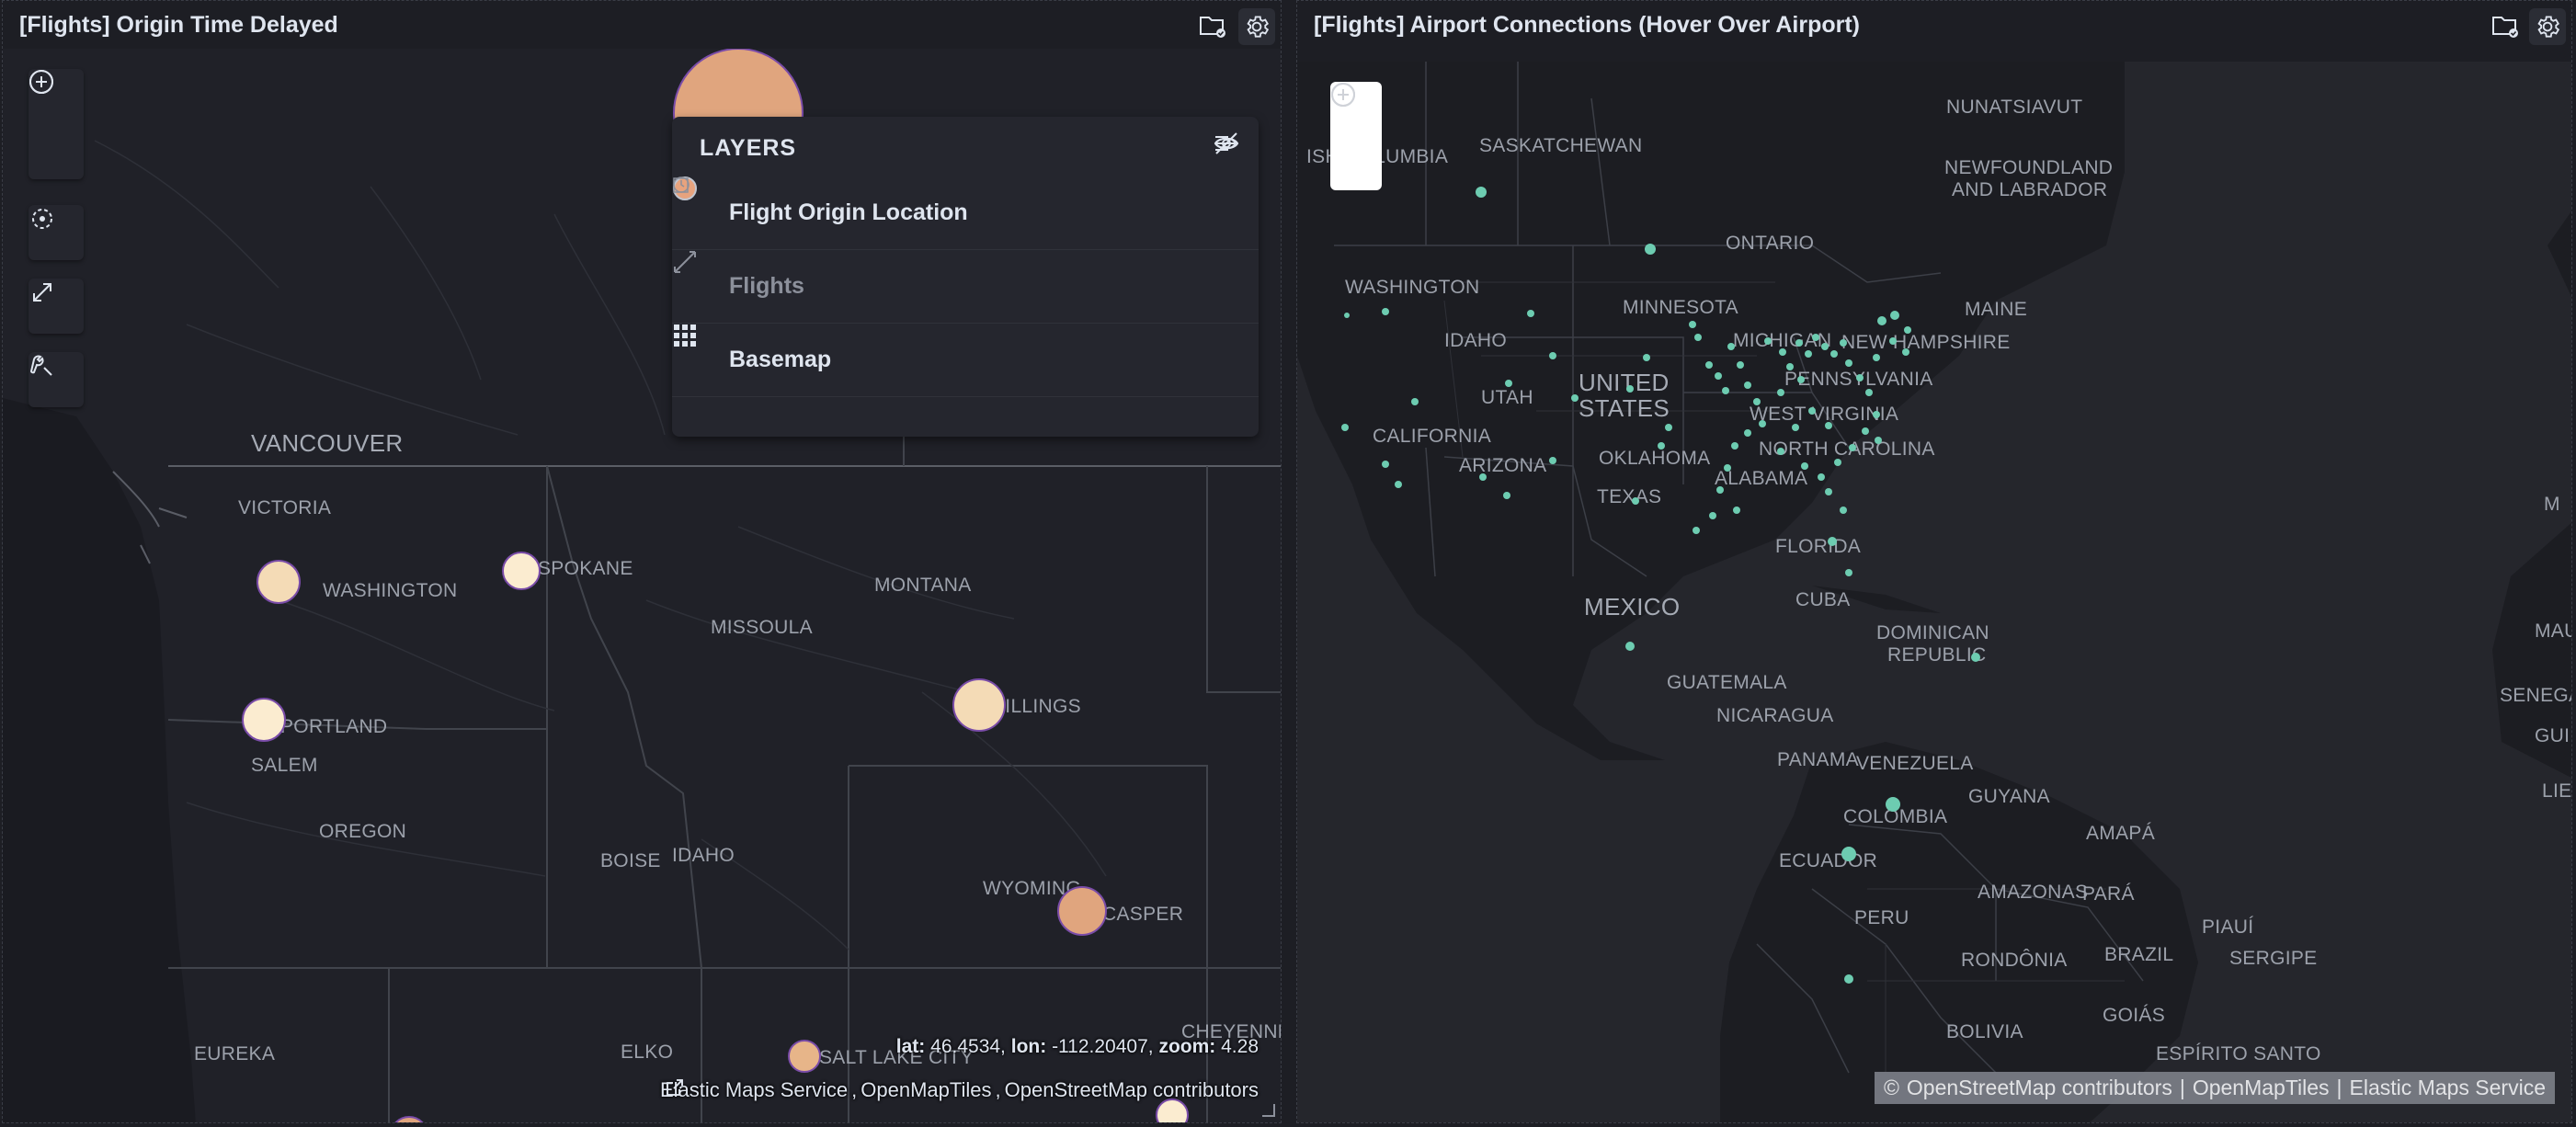  What do you see at coordinates (766, 285) in the screenshot?
I see `layer-label: Flights` at bounding box center [766, 285].